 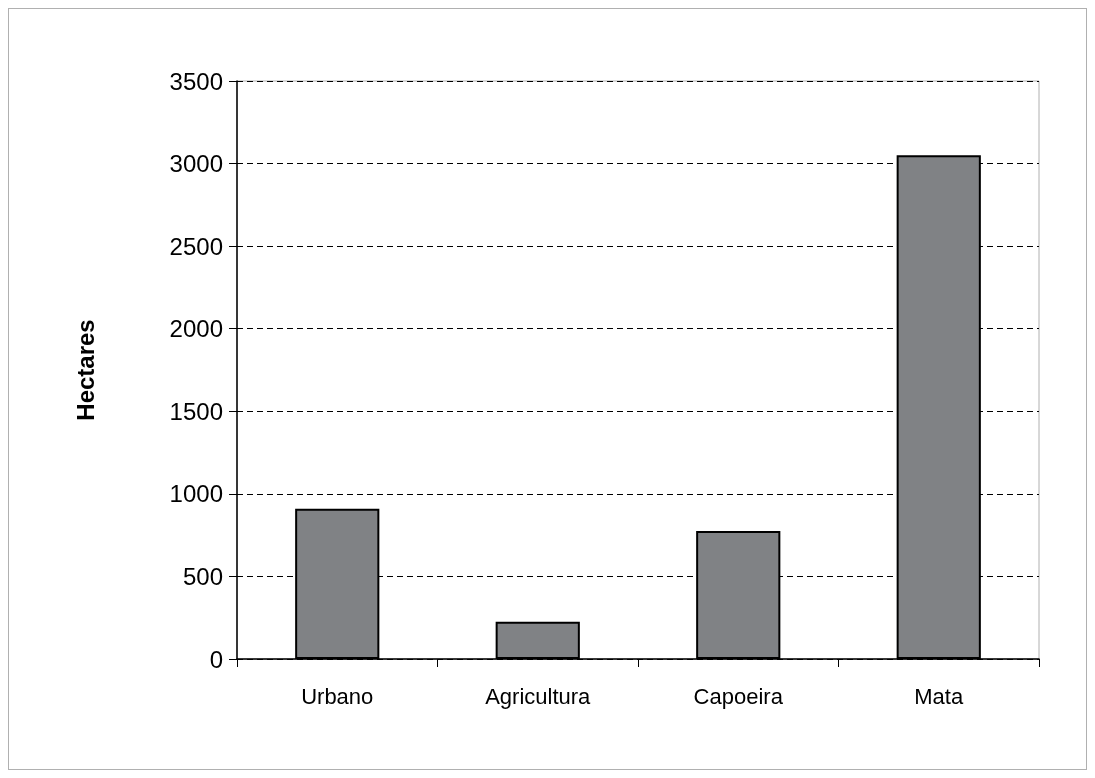 I want to click on y-tick-label: 1500, so click(x=196, y=411).